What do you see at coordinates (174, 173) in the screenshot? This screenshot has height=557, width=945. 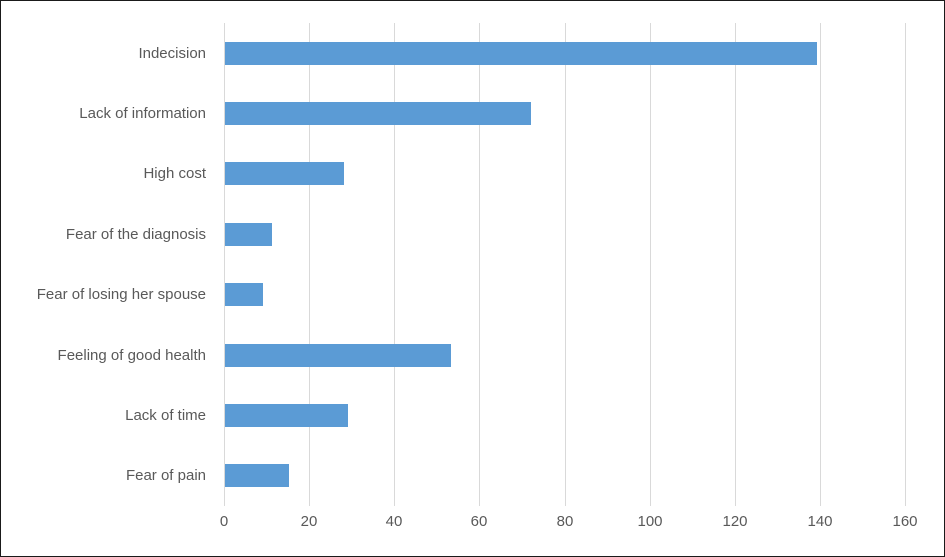 I see `category-label: High cost` at bounding box center [174, 173].